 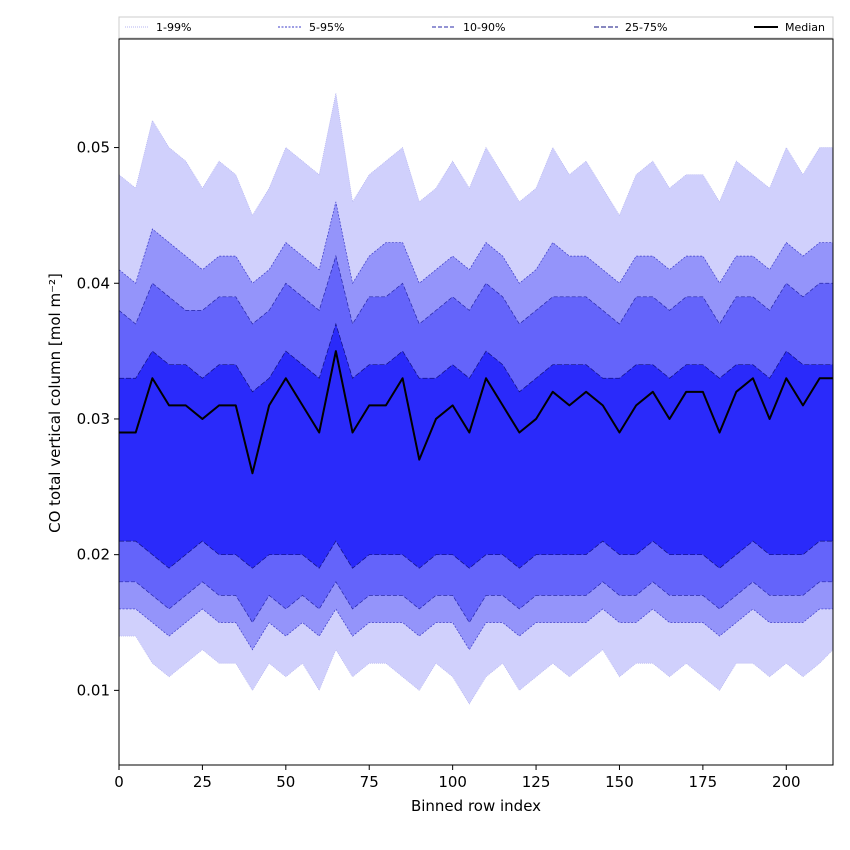 I want to click on y-tick-label: 0.03, so click(x=93, y=419).